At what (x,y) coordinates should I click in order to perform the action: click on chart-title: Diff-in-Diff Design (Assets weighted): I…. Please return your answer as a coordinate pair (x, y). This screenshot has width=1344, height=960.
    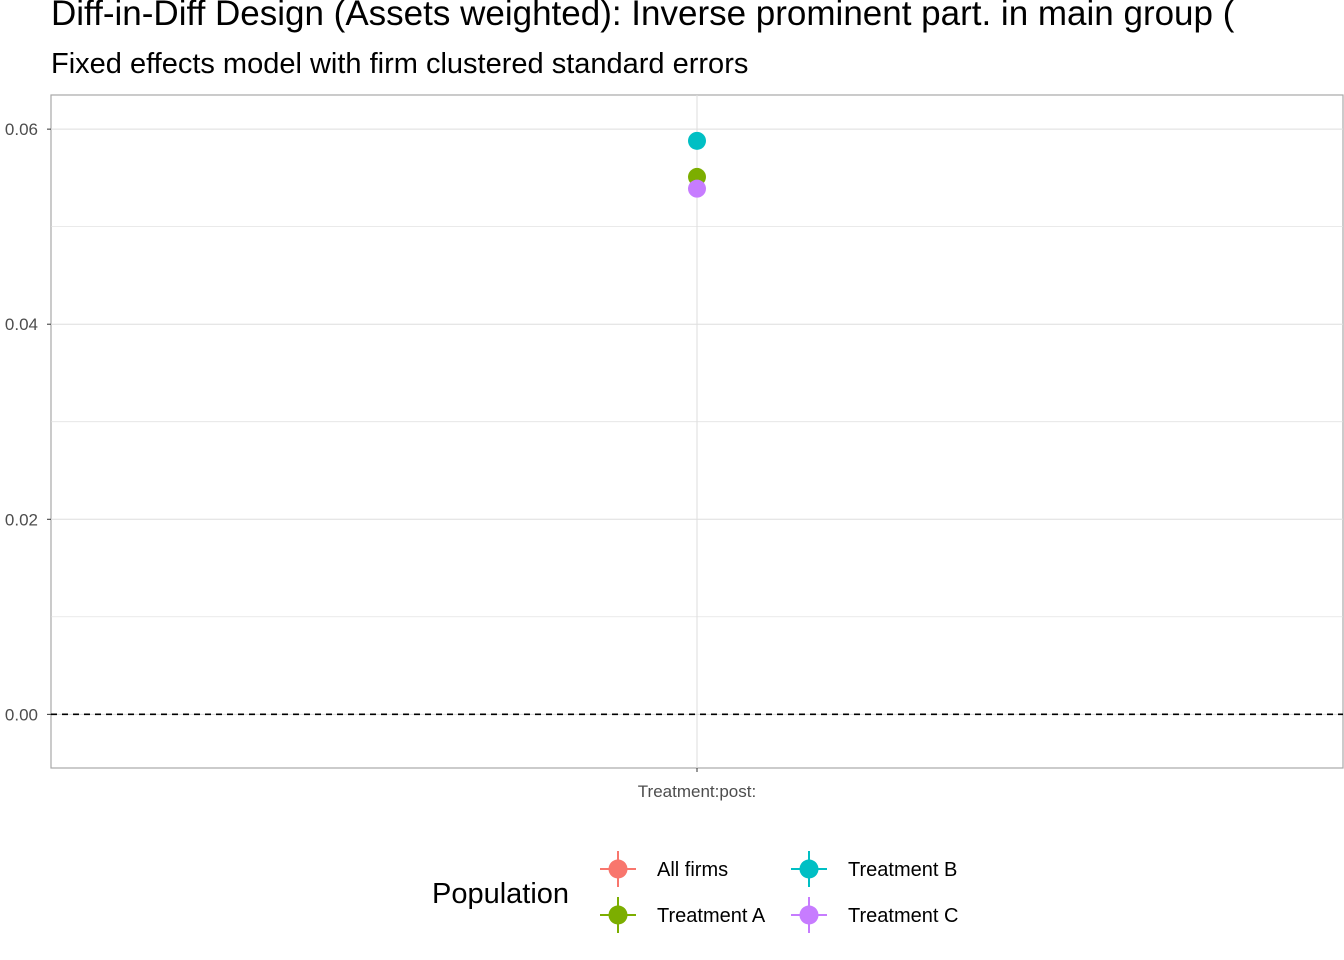
    Looking at the image, I should click on (643, 16).